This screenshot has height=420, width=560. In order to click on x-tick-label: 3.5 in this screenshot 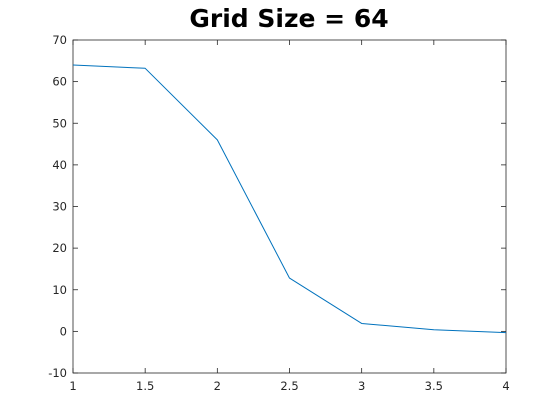, I will do `click(434, 386)`.